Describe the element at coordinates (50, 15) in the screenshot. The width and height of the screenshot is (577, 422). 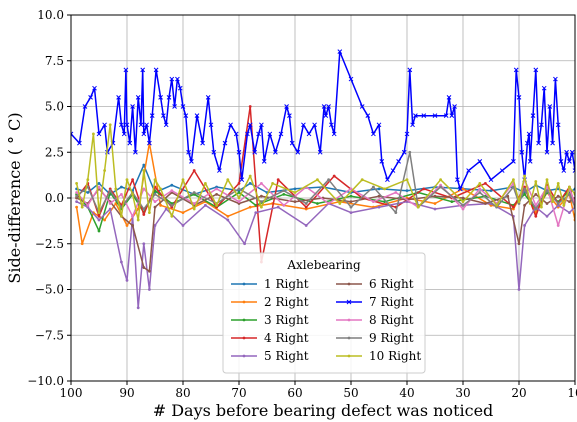
I see `y-tick-label: 10.0` at that location.